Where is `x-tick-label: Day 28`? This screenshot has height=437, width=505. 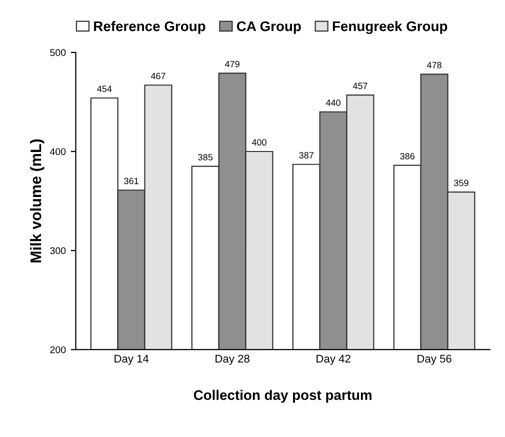 x-tick-label: Day 28 is located at coordinates (233, 359).